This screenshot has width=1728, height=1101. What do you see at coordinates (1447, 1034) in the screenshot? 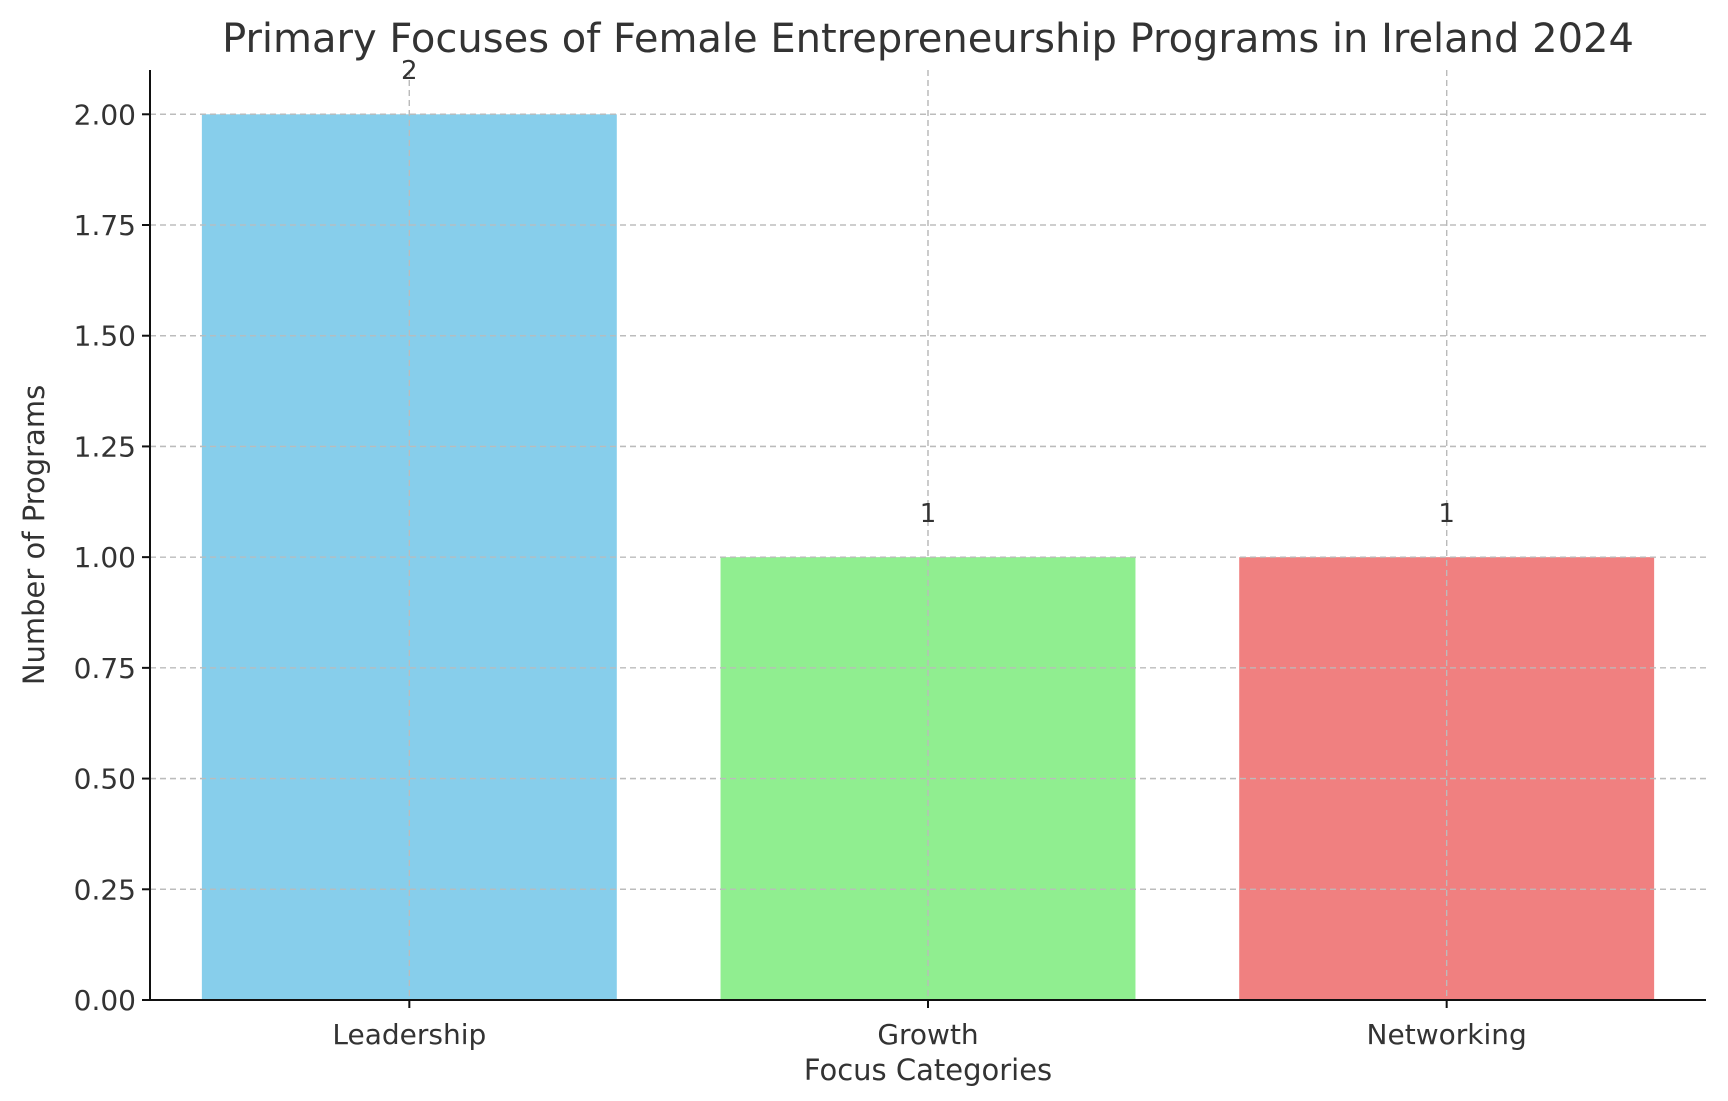
I see `x-tick-label: Networking` at bounding box center [1447, 1034].